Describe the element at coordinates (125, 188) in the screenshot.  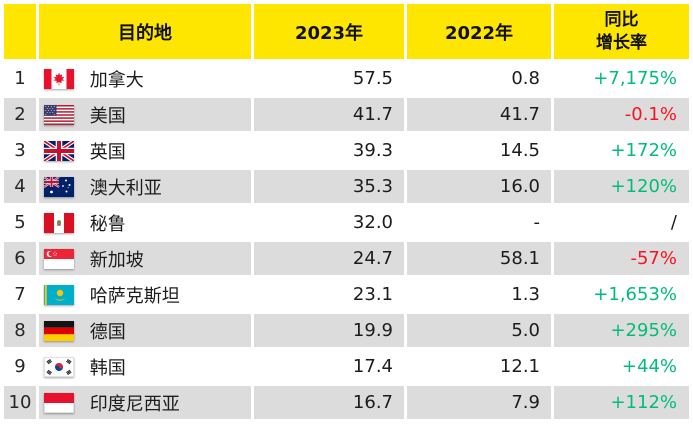
I see `destination-label: 澳大利亚` at that location.